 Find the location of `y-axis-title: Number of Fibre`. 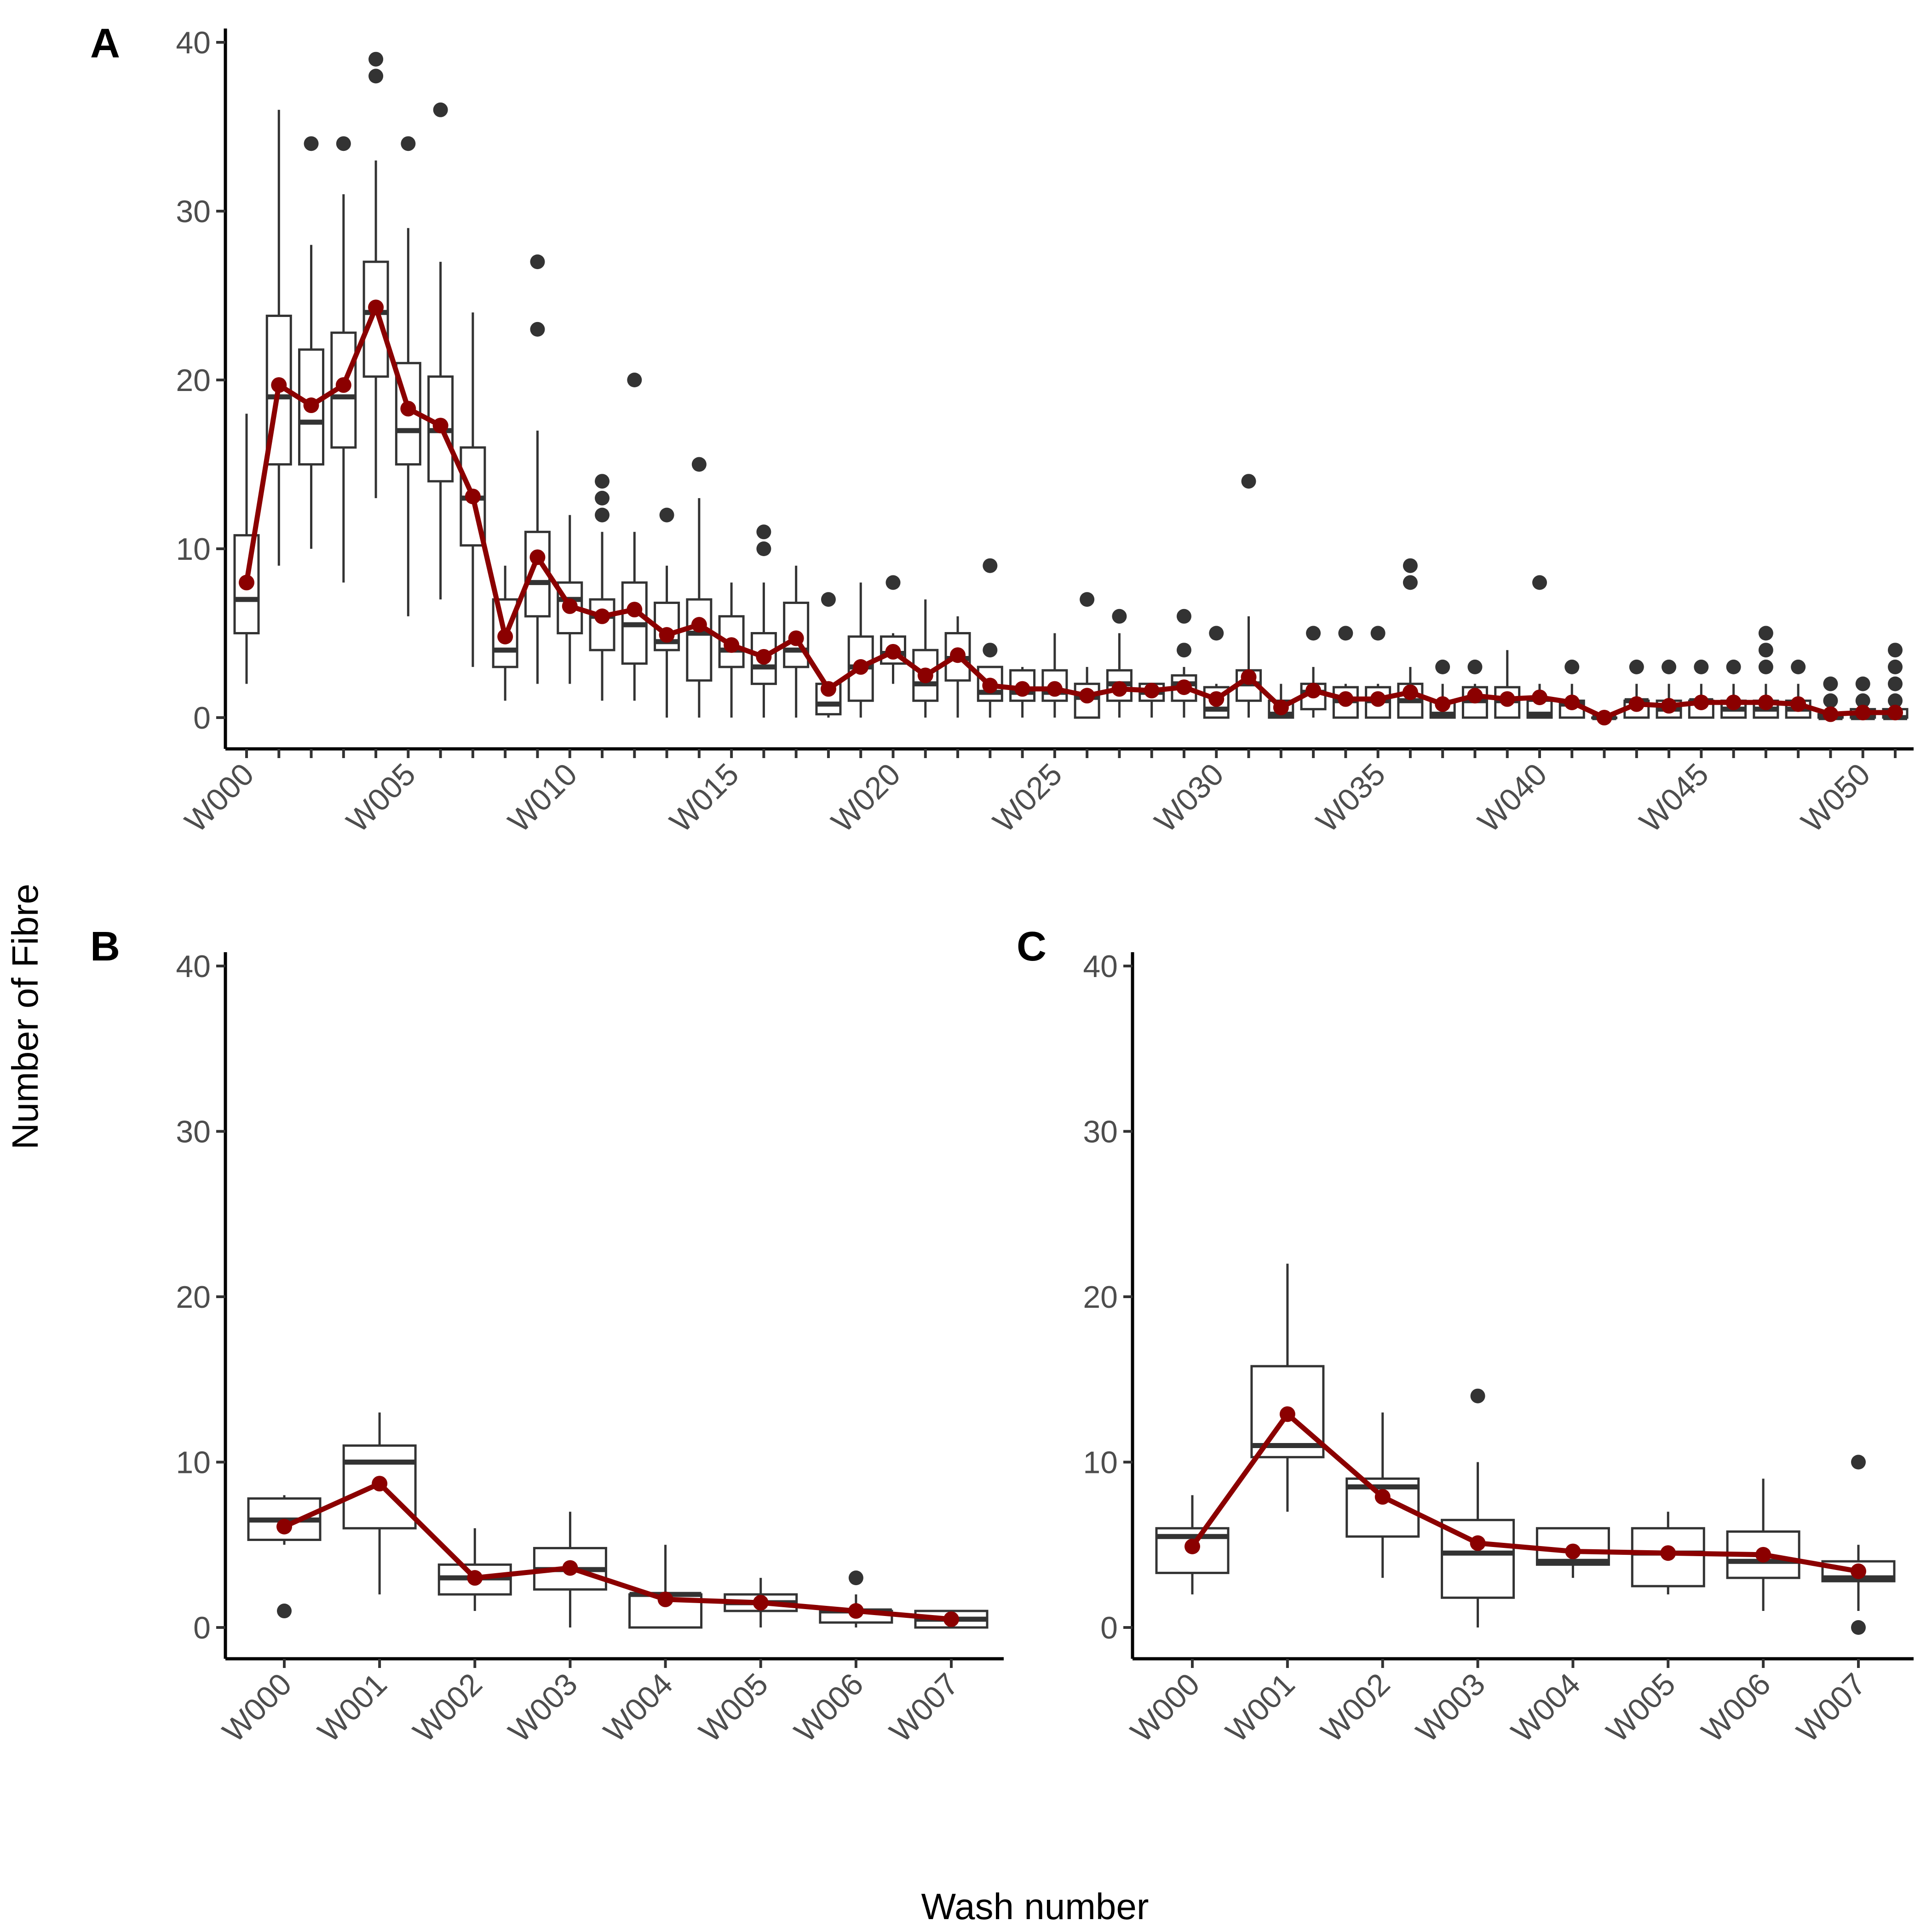

y-axis-title: Number of Fibre is located at coordinates (25, 1017).